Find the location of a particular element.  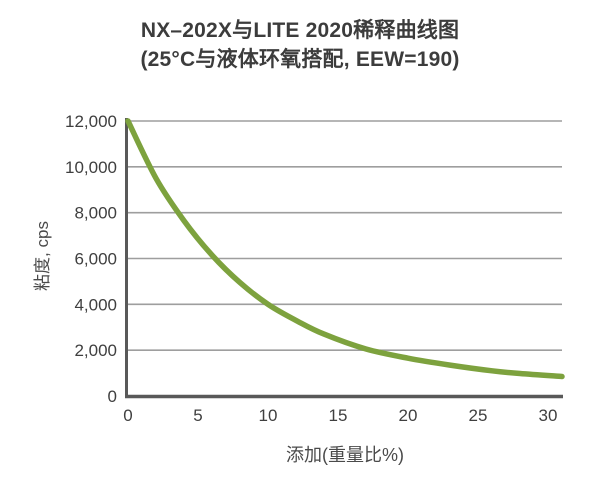

y-tick-label: 10,000 is located at coordinates (91, 167).